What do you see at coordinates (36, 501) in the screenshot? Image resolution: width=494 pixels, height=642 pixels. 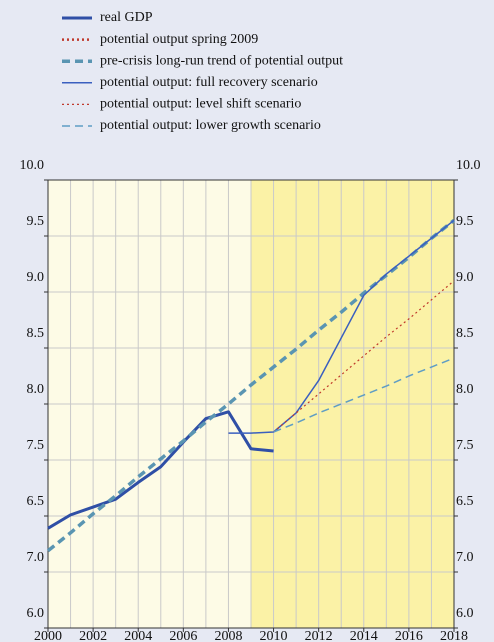 I see `y-tick-label: 6.5` at bounding box center [36, 501].